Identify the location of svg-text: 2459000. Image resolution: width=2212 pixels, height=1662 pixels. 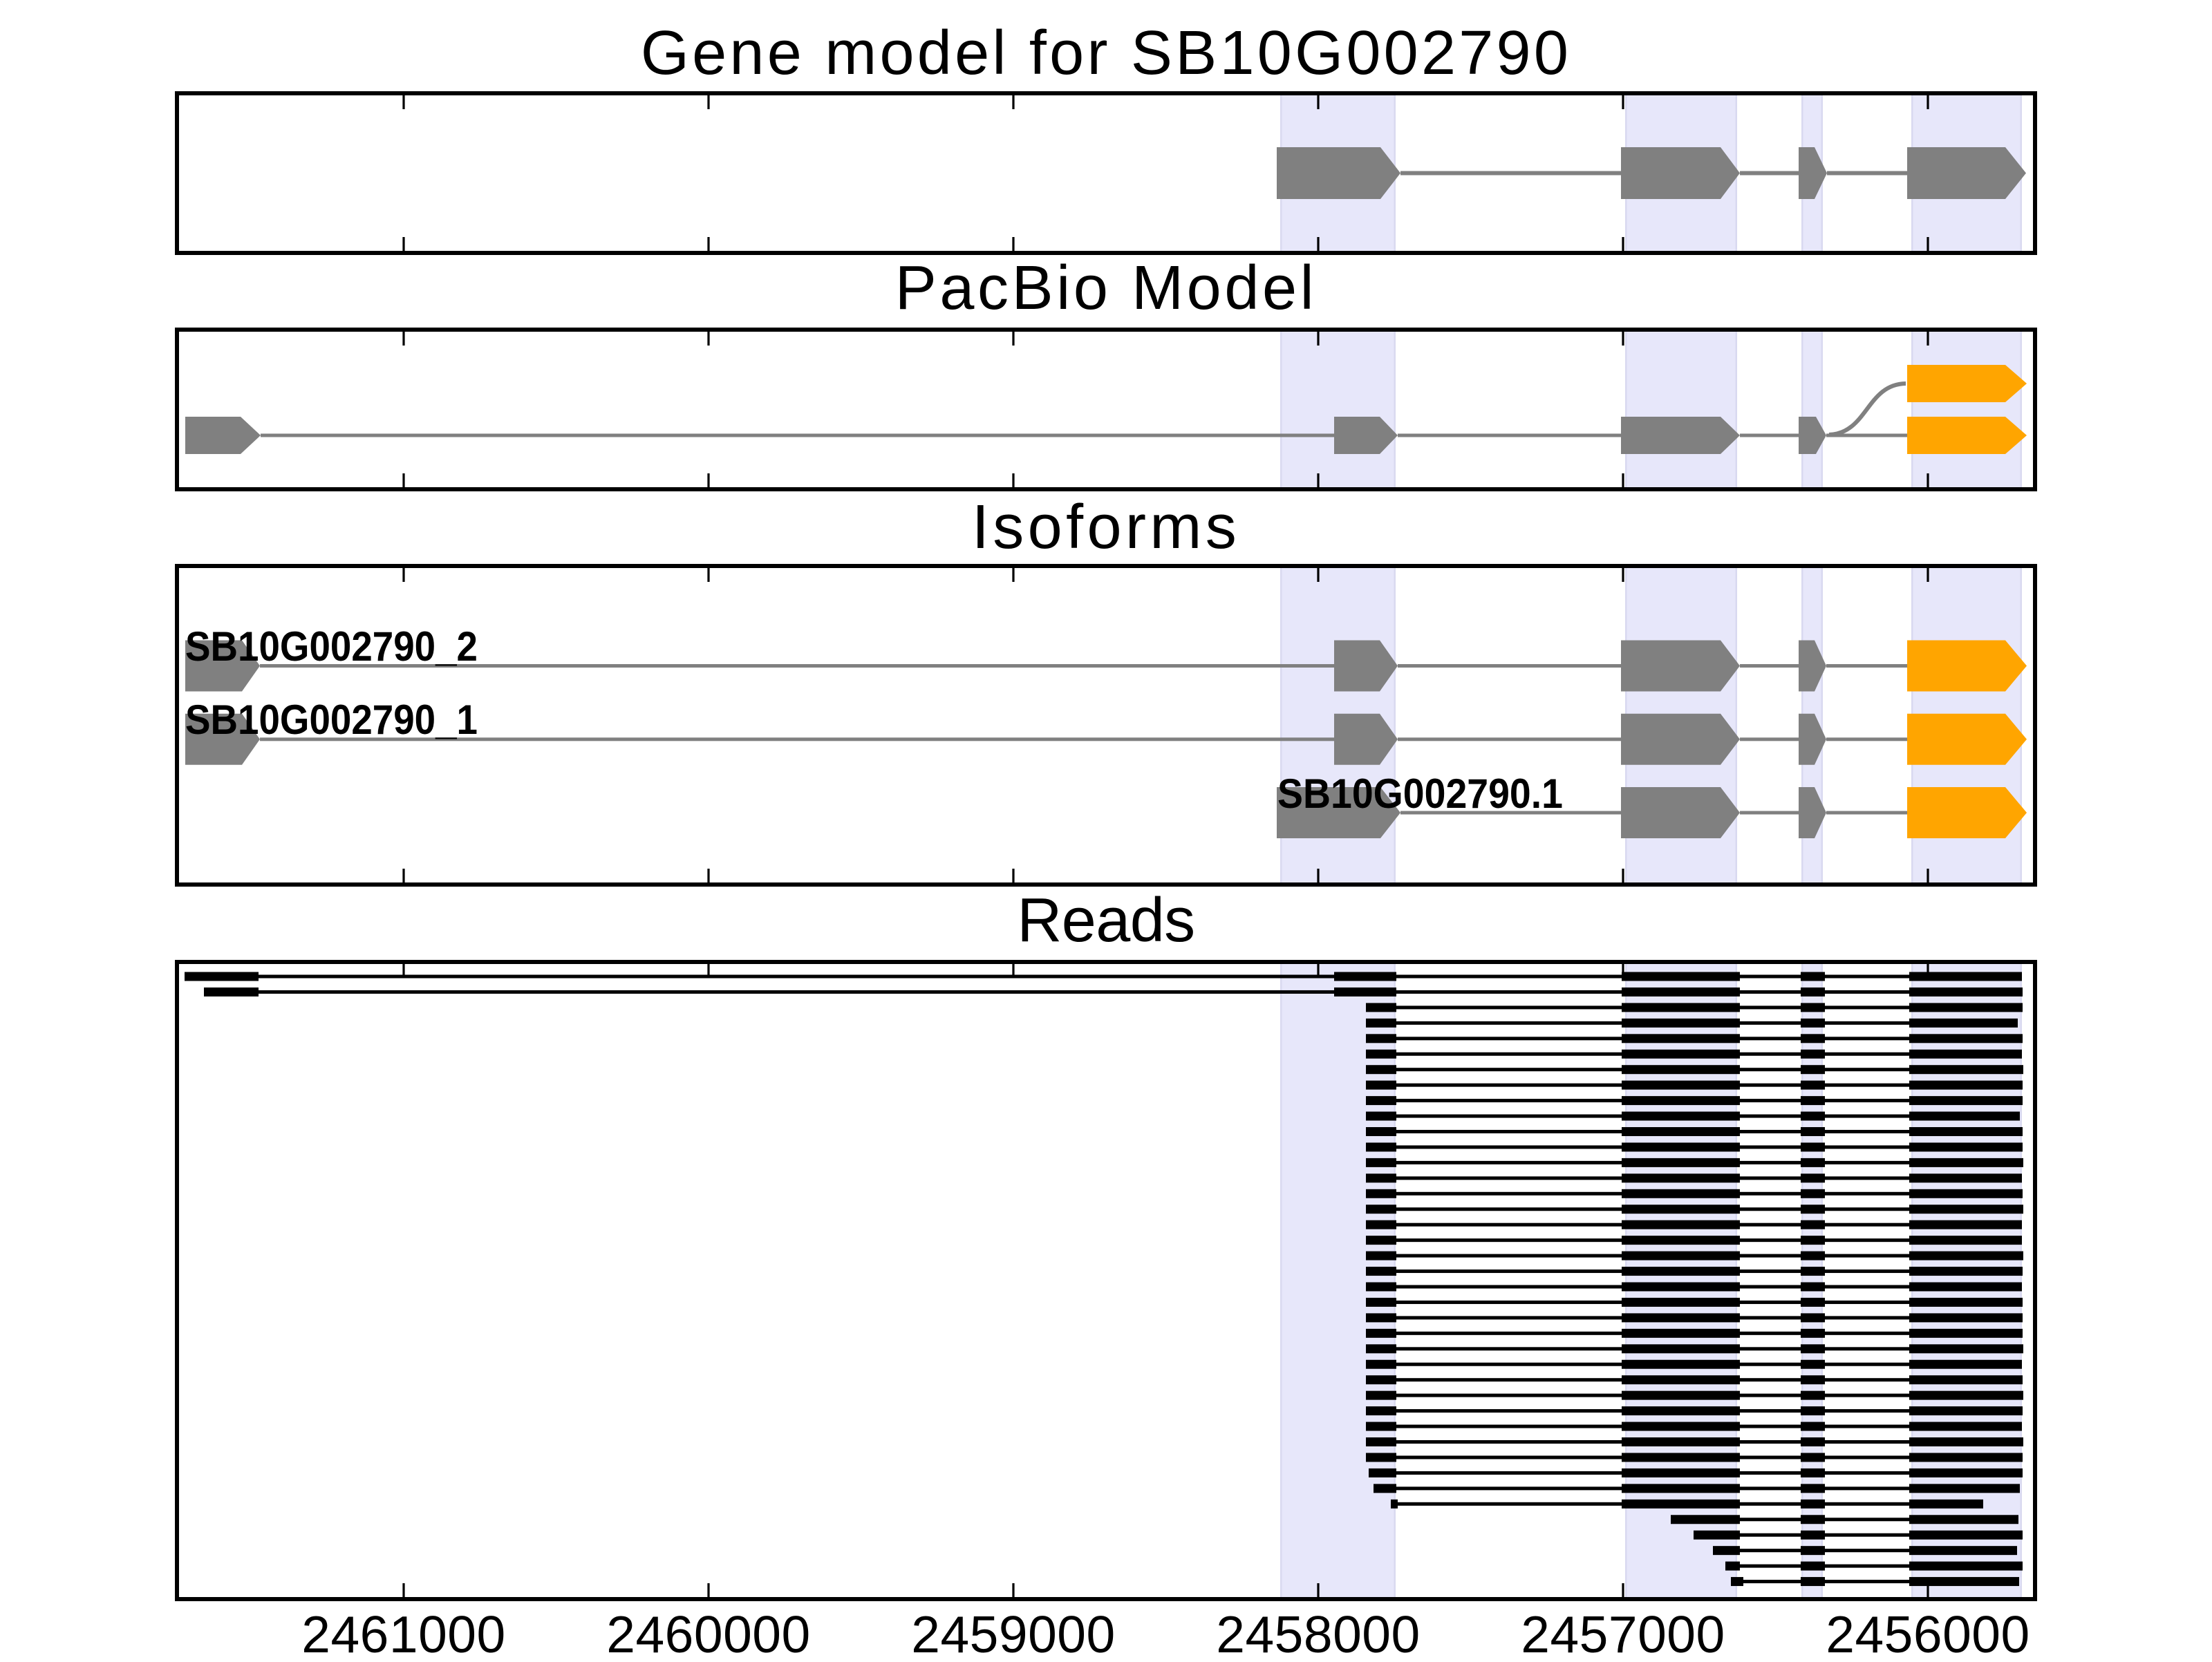
(1013, 1632).